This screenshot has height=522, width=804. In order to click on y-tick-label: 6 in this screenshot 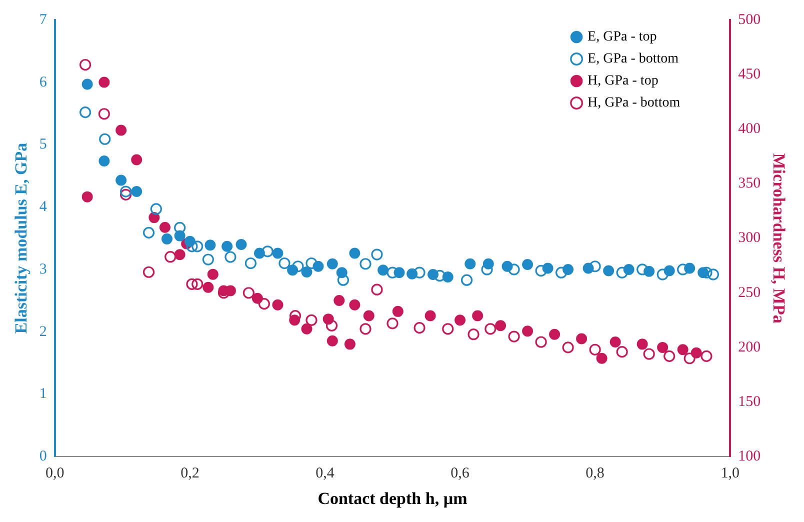, I will do `click(43, 82)`.